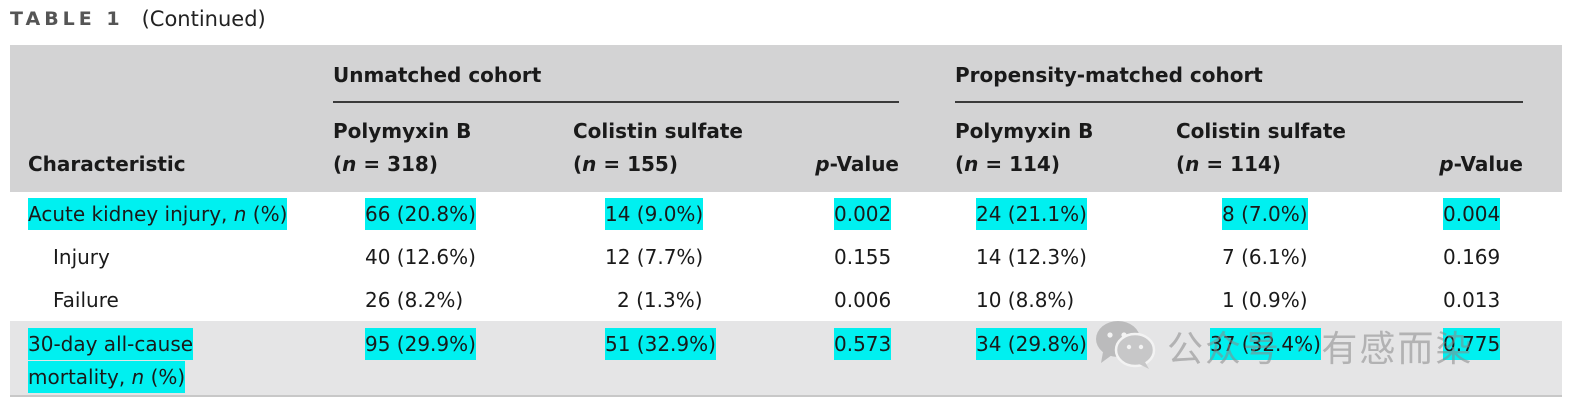 This screenshot has width=1582, height=412. Describe the element at coordinates (81, 257) in the screenshot. I see `row-label-injury: Injury` at that location.